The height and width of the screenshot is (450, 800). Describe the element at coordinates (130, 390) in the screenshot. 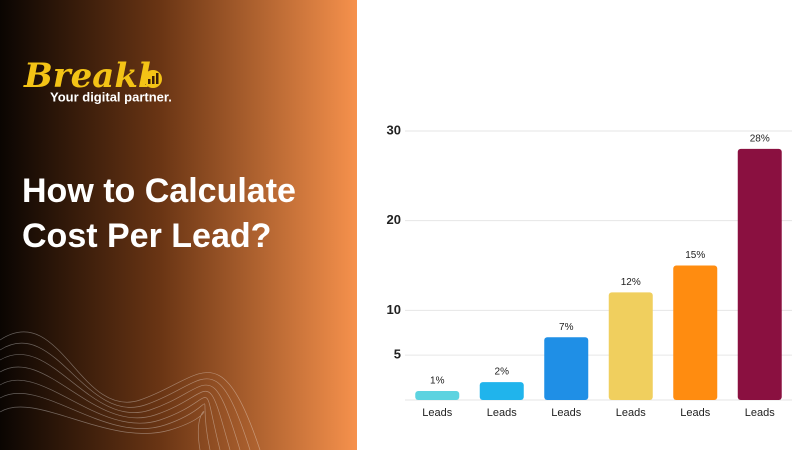

I see `wave-decoration` at that location.